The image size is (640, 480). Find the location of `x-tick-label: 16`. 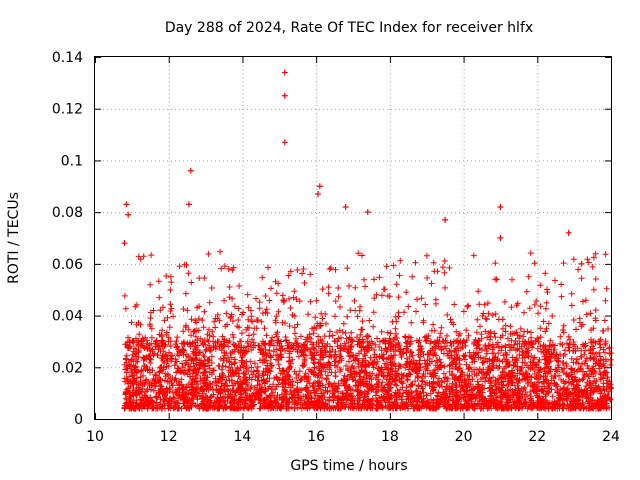

x-tick-label: 16 is located at coordinates (316, 437).